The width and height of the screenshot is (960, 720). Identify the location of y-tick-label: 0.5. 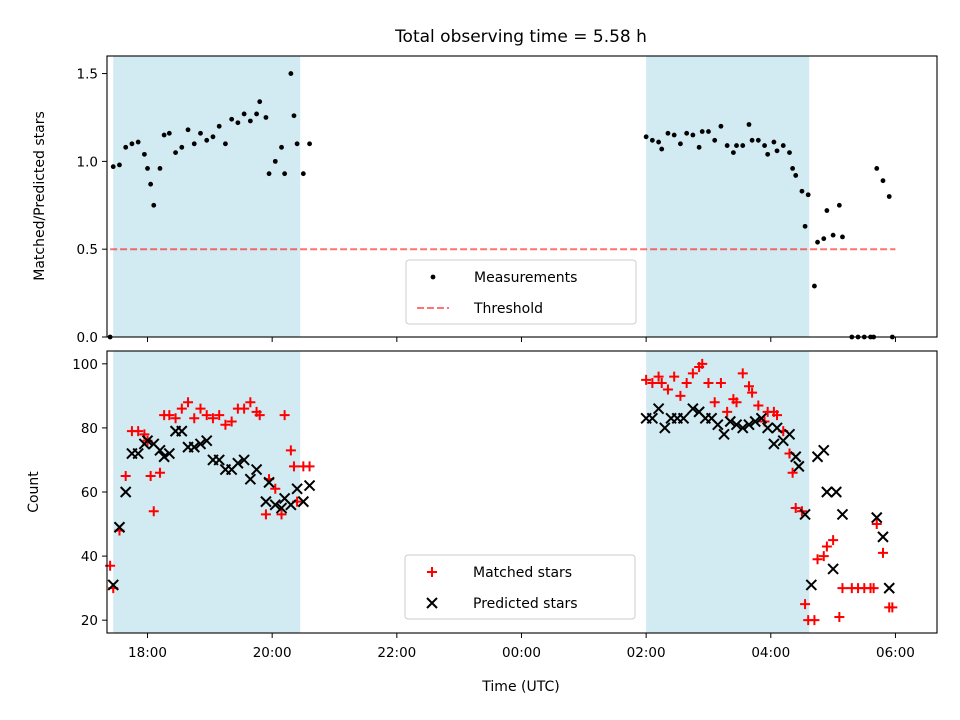
(87, 250).